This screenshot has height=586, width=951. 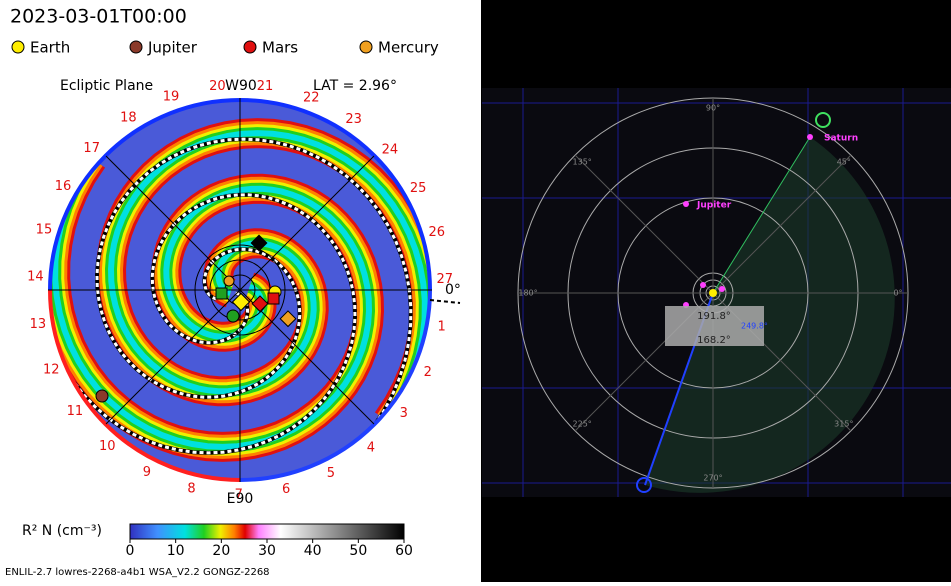 What do you see at coordinates (130, 551) in the screenshot?
I see `colorbar-tick-label: 0` at bounding box center [130, 551].